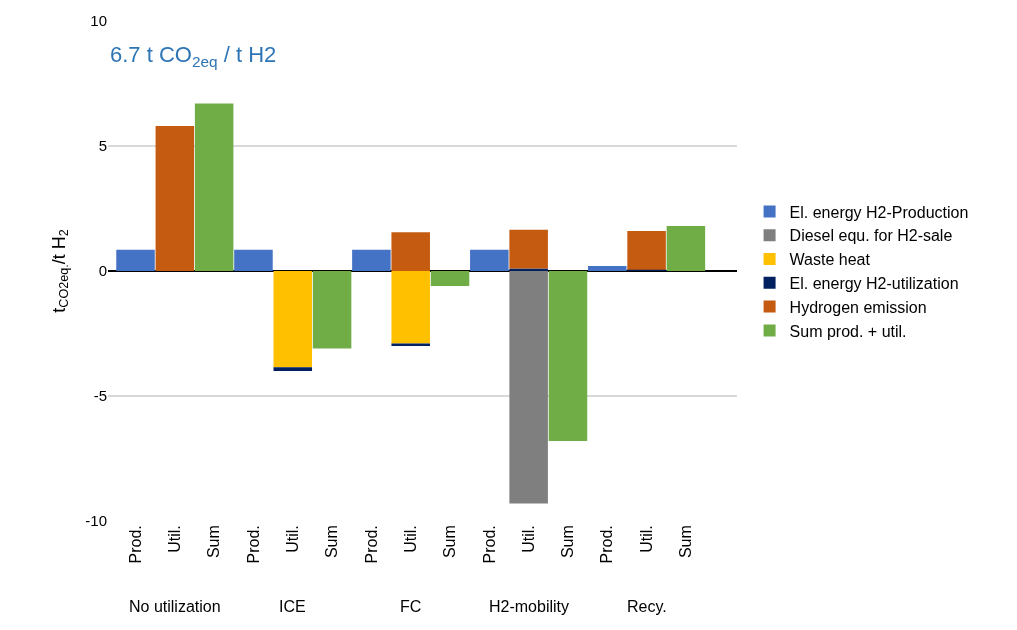  What do you see at coordinates (193, 56) in the screenshot?
I see `text: 6.7 t CO$_{2eq}$ / t H2` at bounding box center [193, 56].